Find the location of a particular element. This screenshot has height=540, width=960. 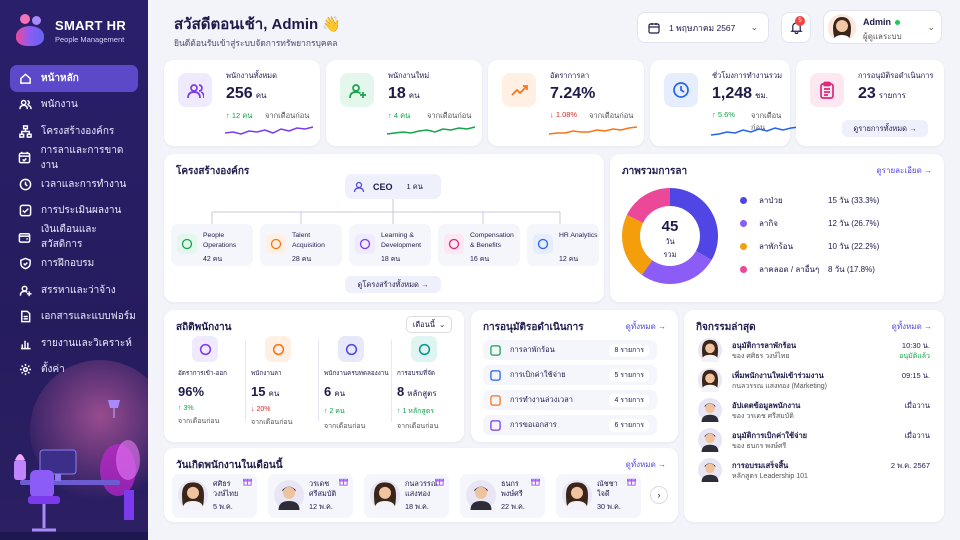

sidebar-item-3: การลาและการขาดงาน is located at coordinates (74, 158).